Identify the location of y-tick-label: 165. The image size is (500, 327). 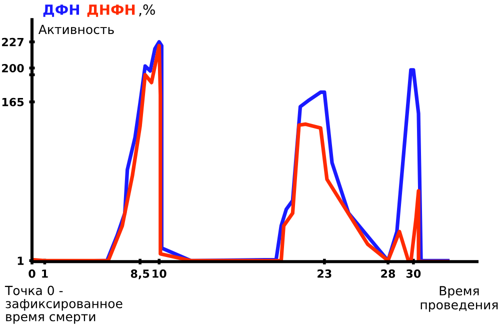
(13, 102).